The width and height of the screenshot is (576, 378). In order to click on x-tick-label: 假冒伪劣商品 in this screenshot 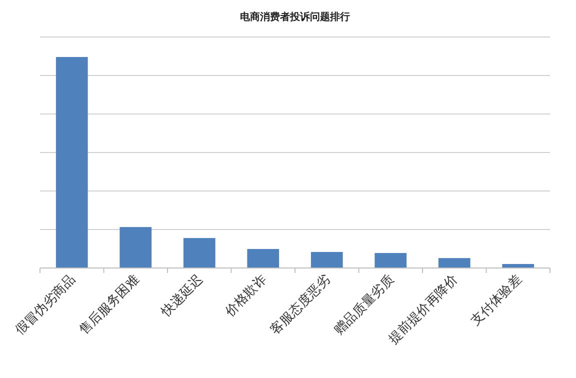, I will do `click(45, 305)`.